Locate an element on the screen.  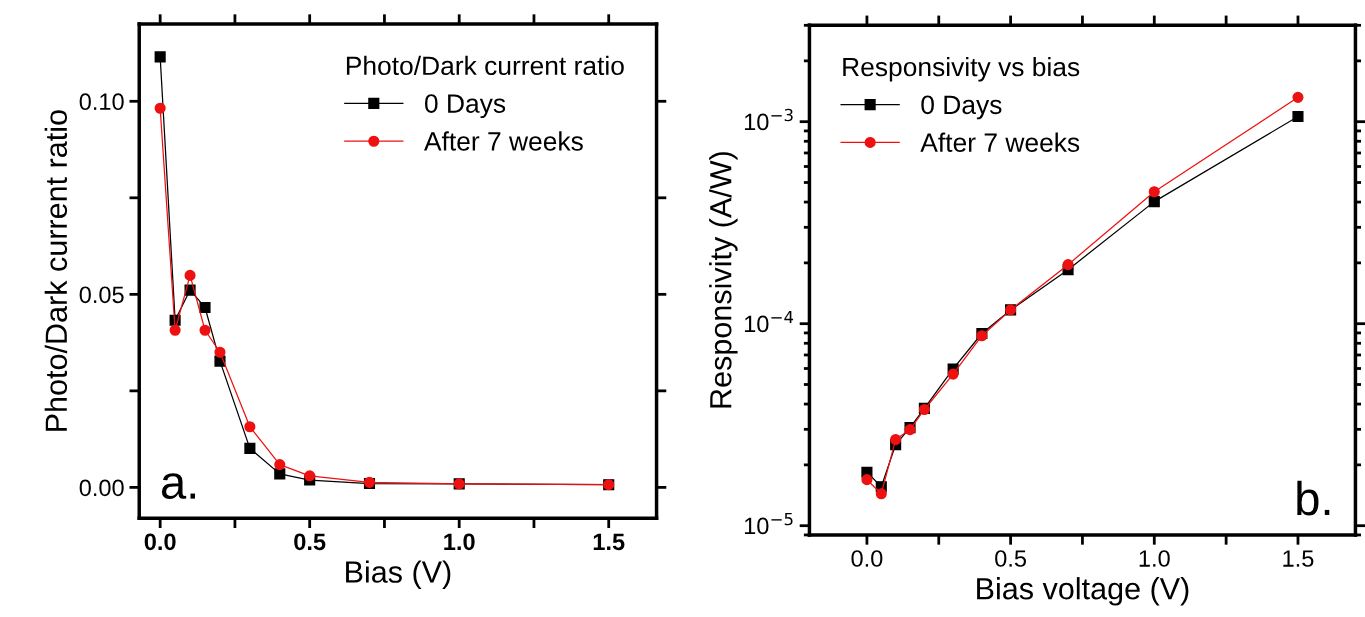
y-tick-label: 10$^{−5}$ is located at coordinates (768, 524).